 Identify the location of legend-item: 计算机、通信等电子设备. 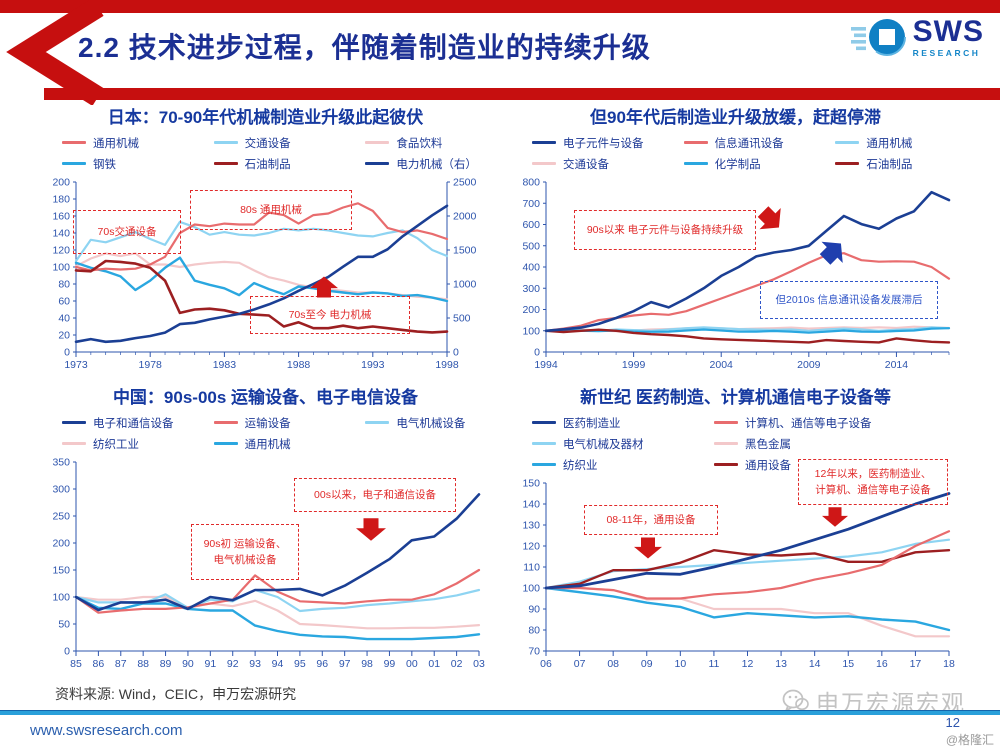
(838, 422).